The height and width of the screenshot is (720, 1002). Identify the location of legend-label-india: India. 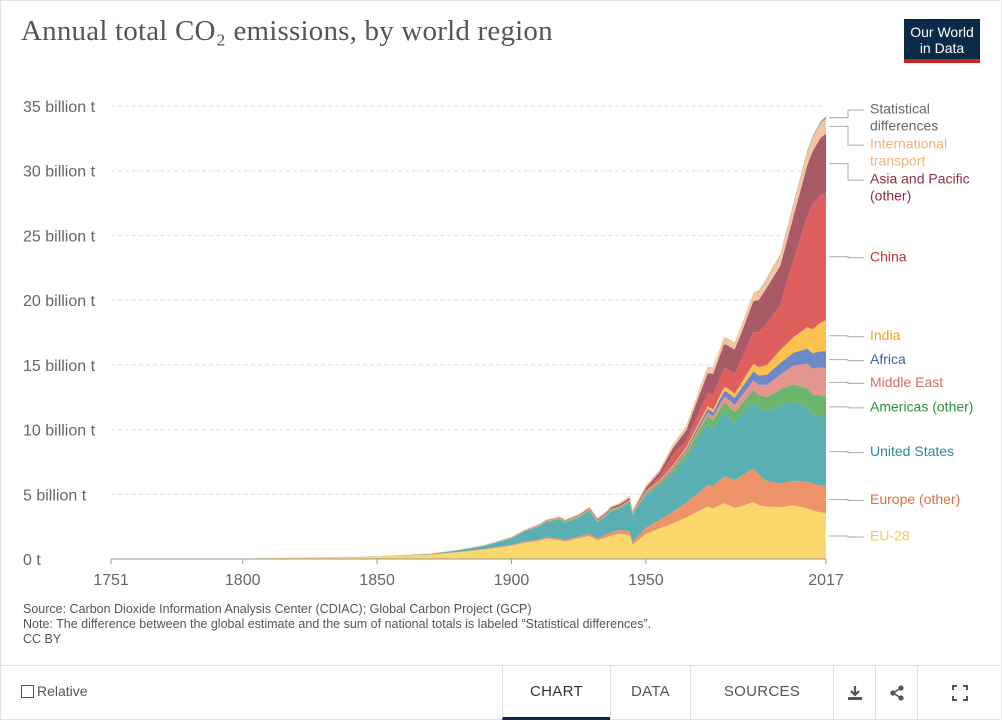
(885, 335).